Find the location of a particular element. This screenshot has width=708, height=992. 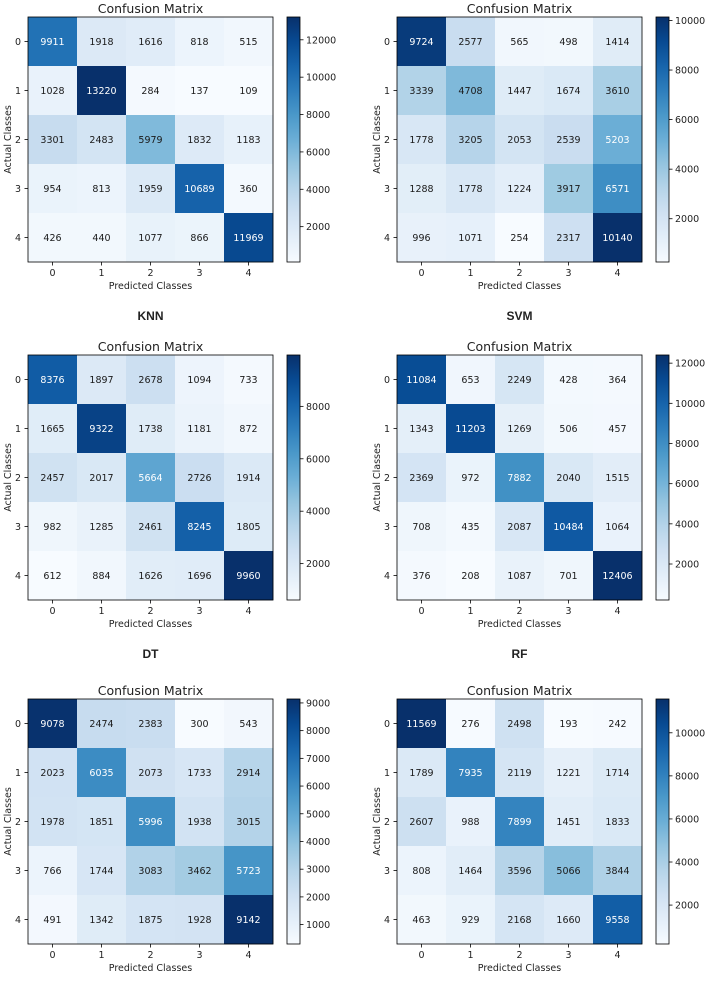

cell-value-label: 364 is located at coordinates (617, 380).